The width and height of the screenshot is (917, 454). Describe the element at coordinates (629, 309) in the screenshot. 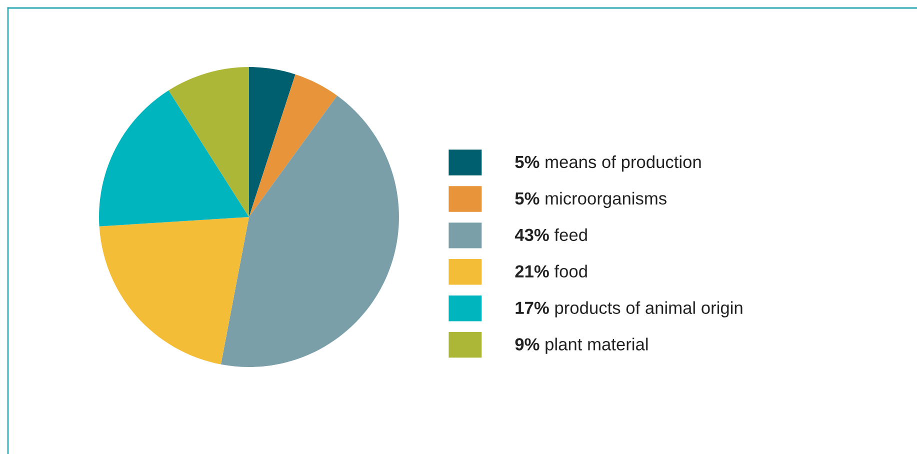

I see `legend-label: 17% products of animal origin` at that location.